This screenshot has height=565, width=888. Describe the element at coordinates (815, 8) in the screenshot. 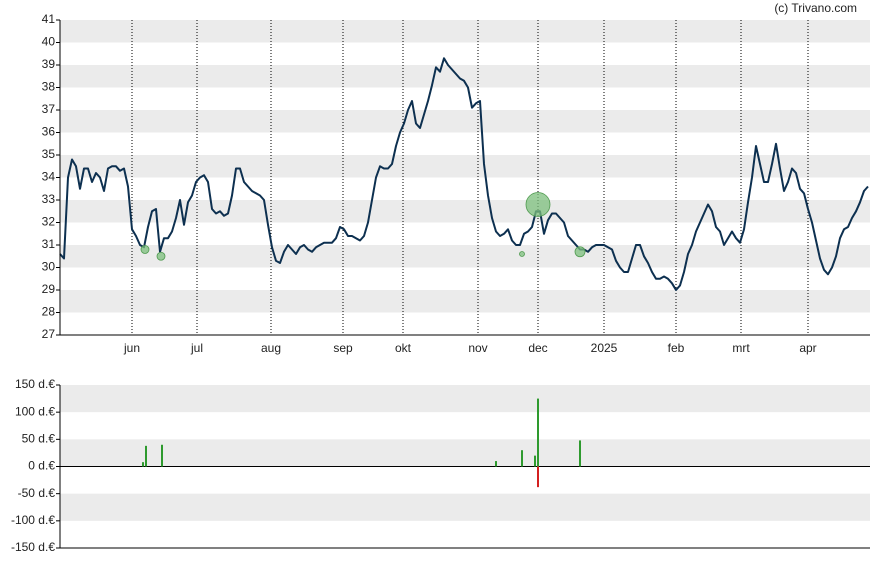

I see `watermark: (c) Trivano.com` at that location.